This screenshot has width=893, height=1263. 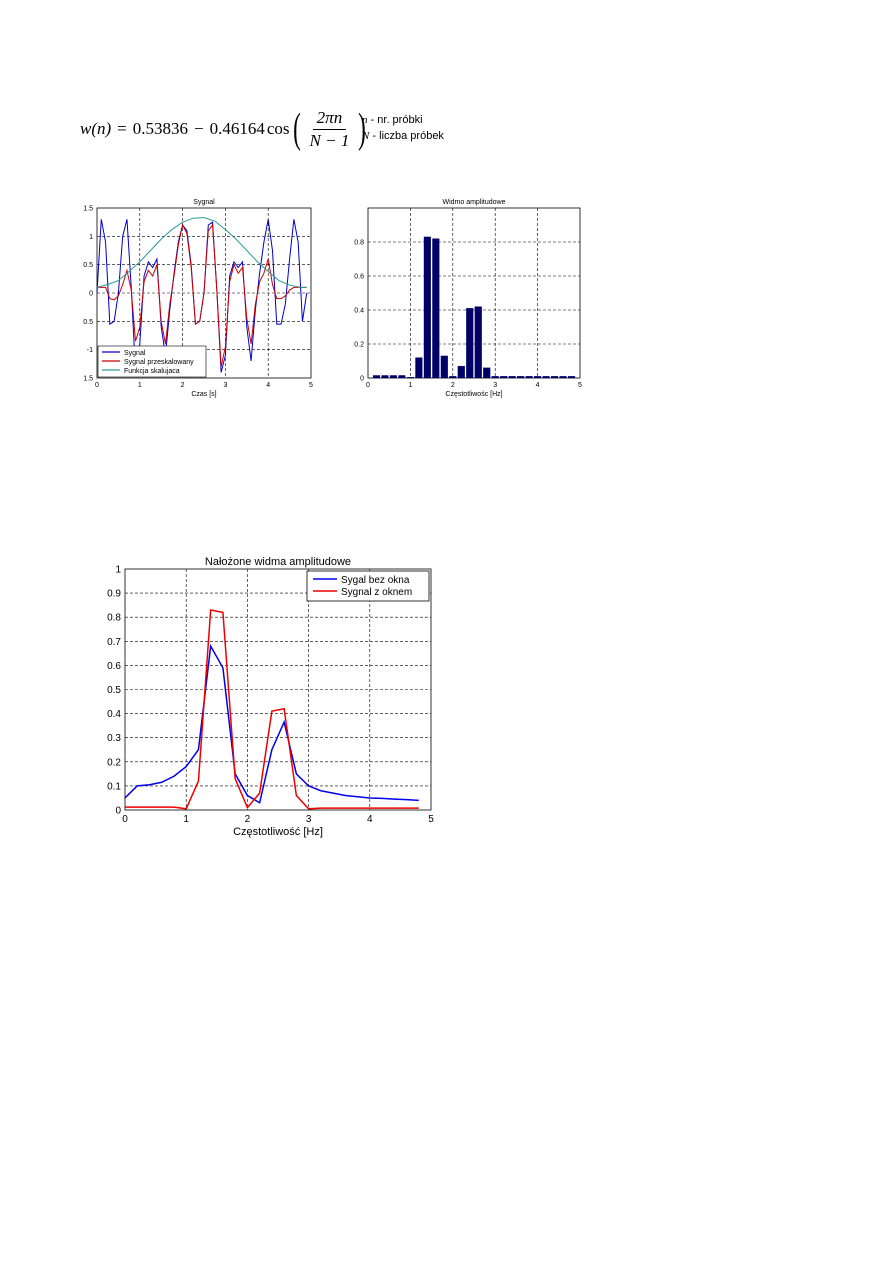 What do you see at coordinates (370, 819) in the screenshot?
I see `overlay-xtick-label: 4` at bounding box center [370, 819].